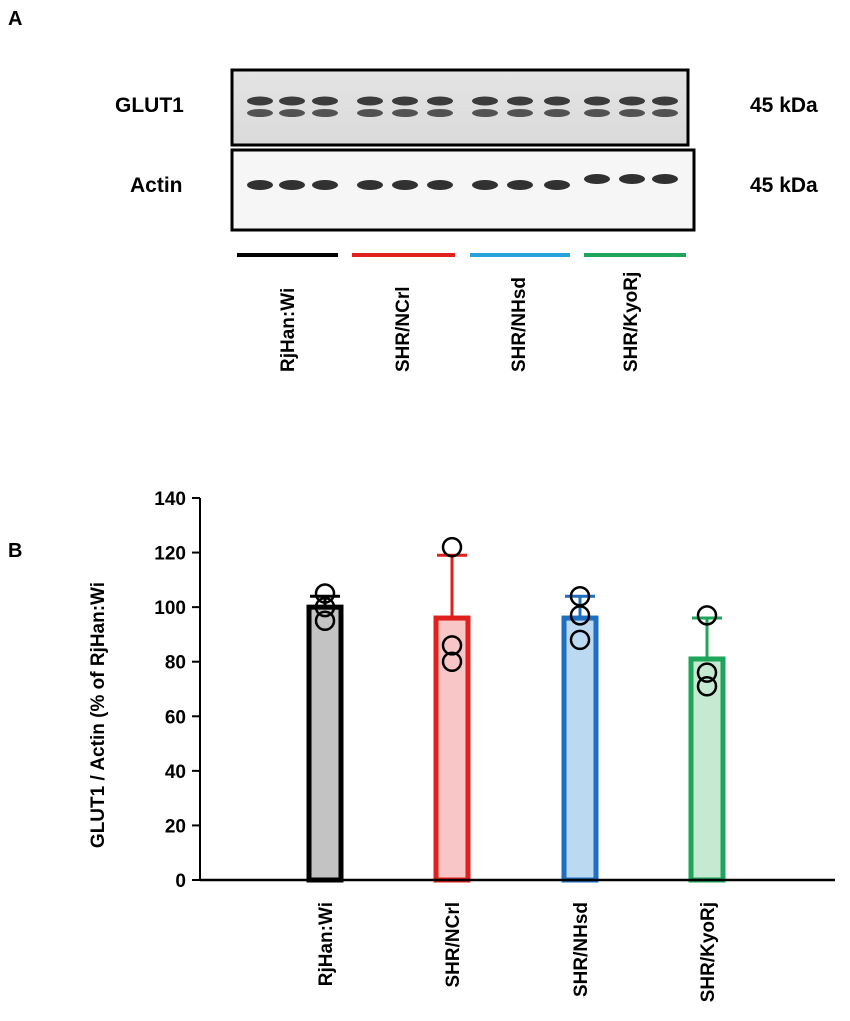  I want to click on y-tick-label: 80, so click(175, 663).